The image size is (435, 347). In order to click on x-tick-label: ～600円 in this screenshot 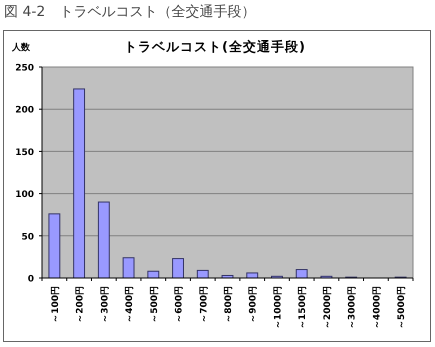, I will do `click(179, 304)`.